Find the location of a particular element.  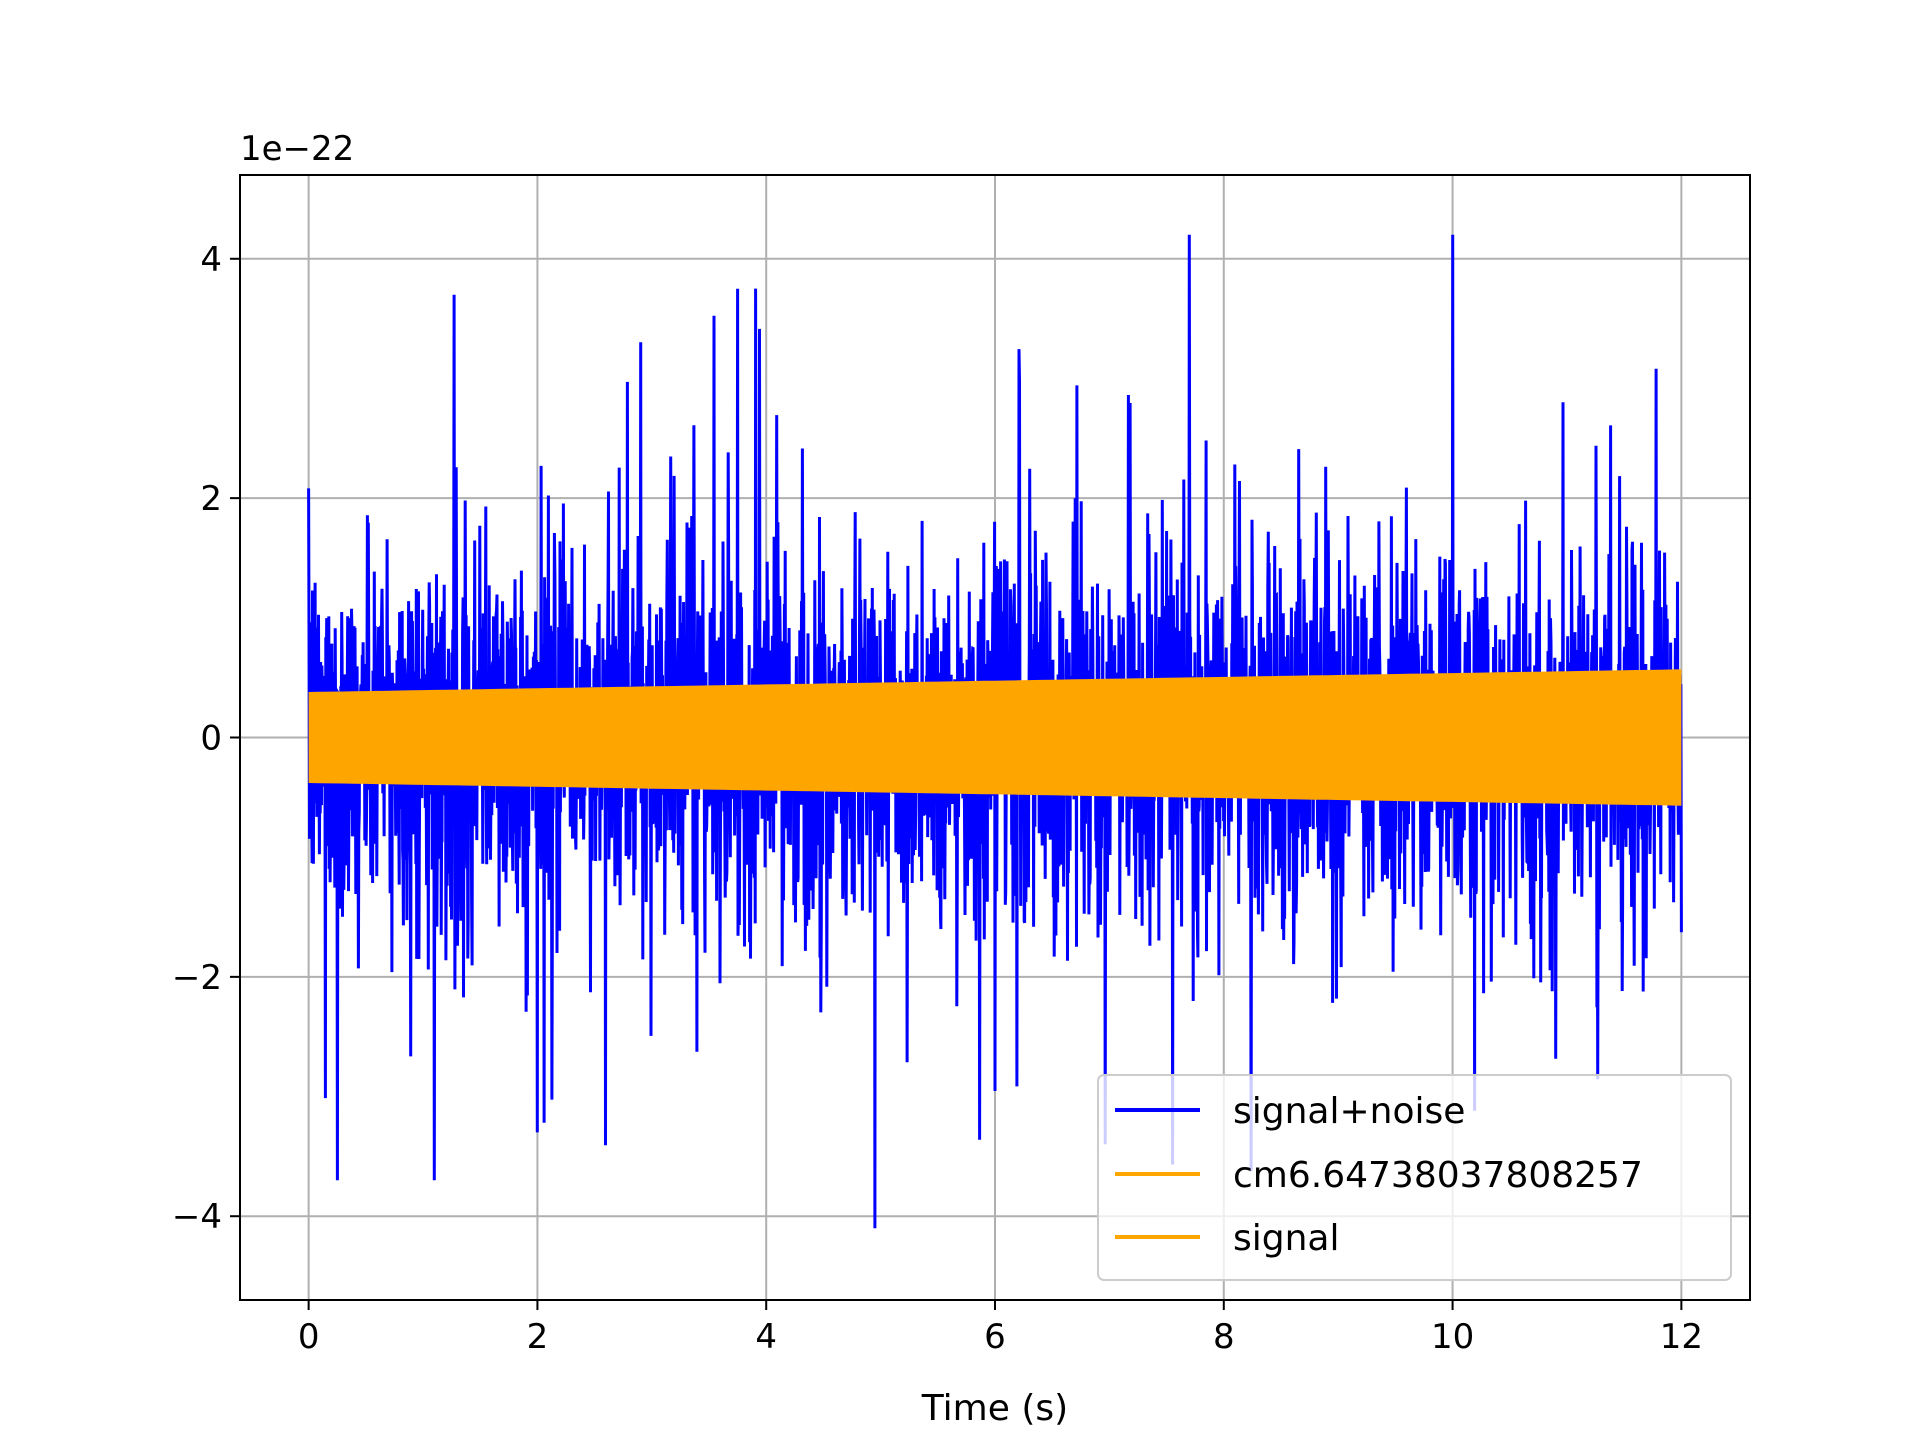

x-tick-label: 6 is located at coordinates (995, 1337).